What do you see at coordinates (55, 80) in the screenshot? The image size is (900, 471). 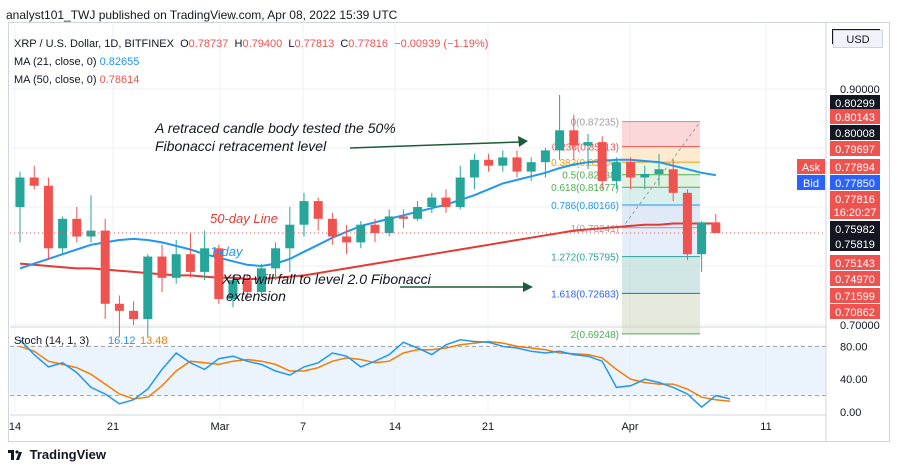 I see `ma50-label: MA (50, close, 0)` at bounding box center [55, 80].